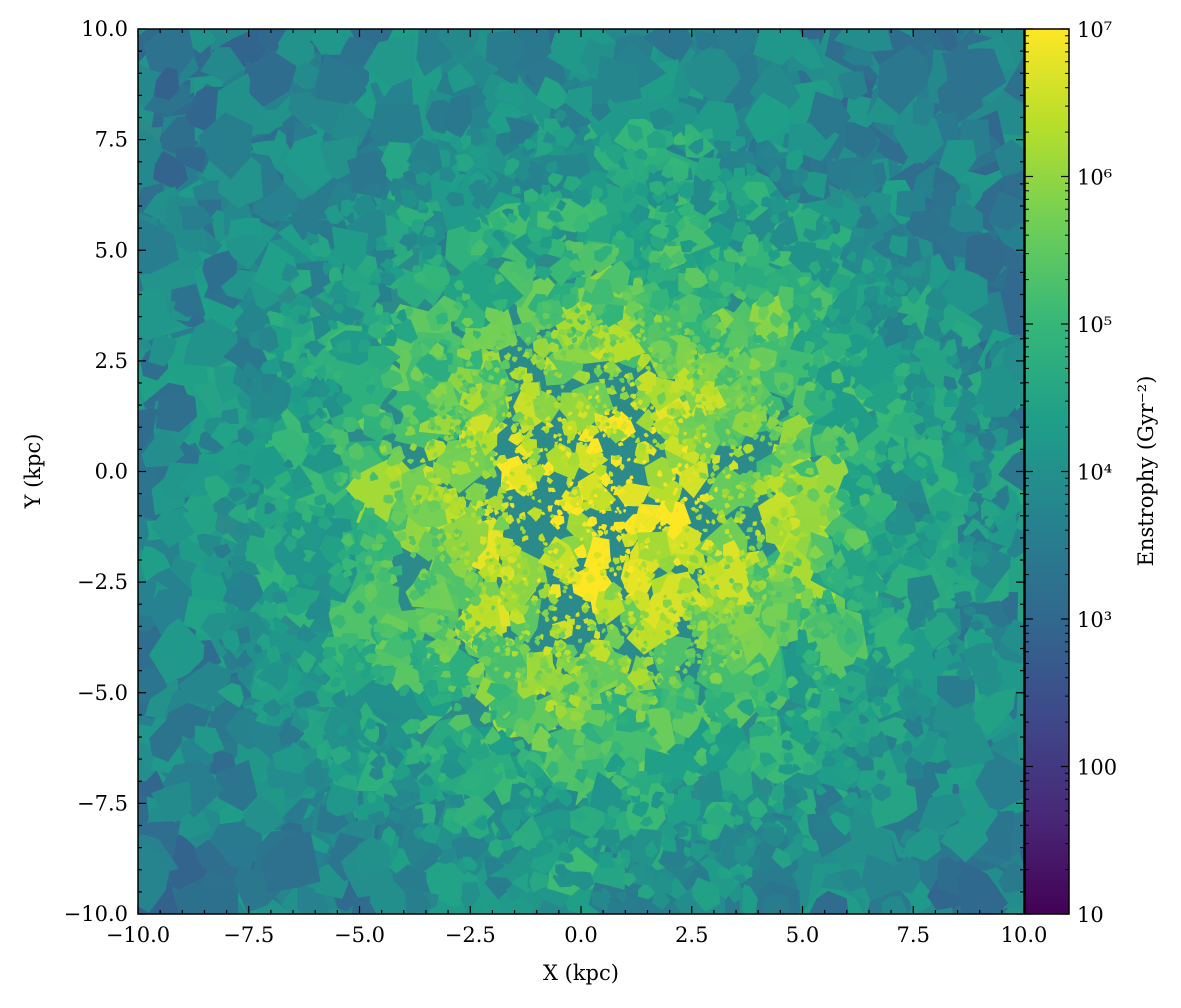  Describe the element at coordinates (111, 361) in the screenshot. I see `y-tick-label: 2.5` at that location.